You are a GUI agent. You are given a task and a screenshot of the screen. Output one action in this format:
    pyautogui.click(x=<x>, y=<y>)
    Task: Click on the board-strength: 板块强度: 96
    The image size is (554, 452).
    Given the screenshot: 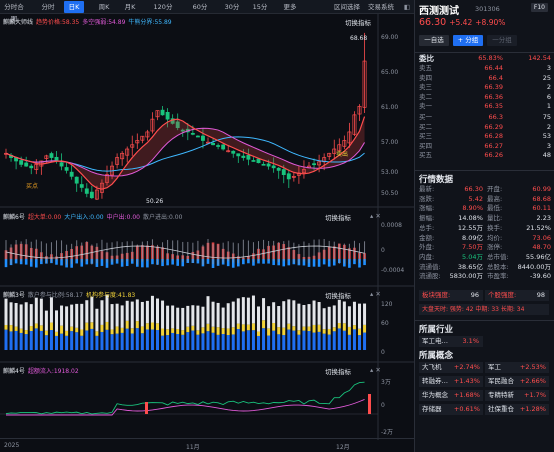 What is the action you would take?
    pyautogui.click(x=451, y=295)
    